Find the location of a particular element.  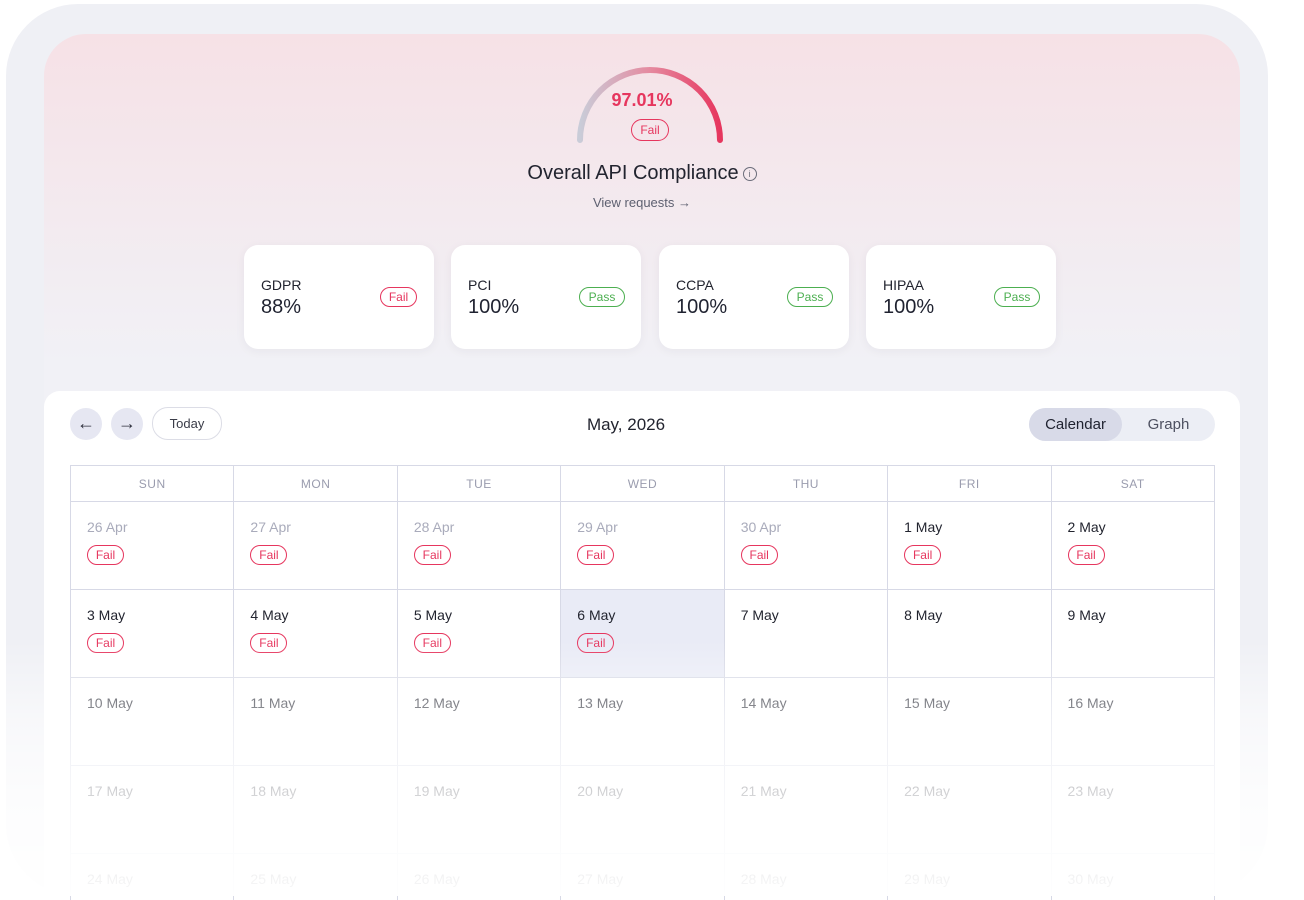

compliance-title-row: Overall API Compliance i is located at coordinates (642, 173).